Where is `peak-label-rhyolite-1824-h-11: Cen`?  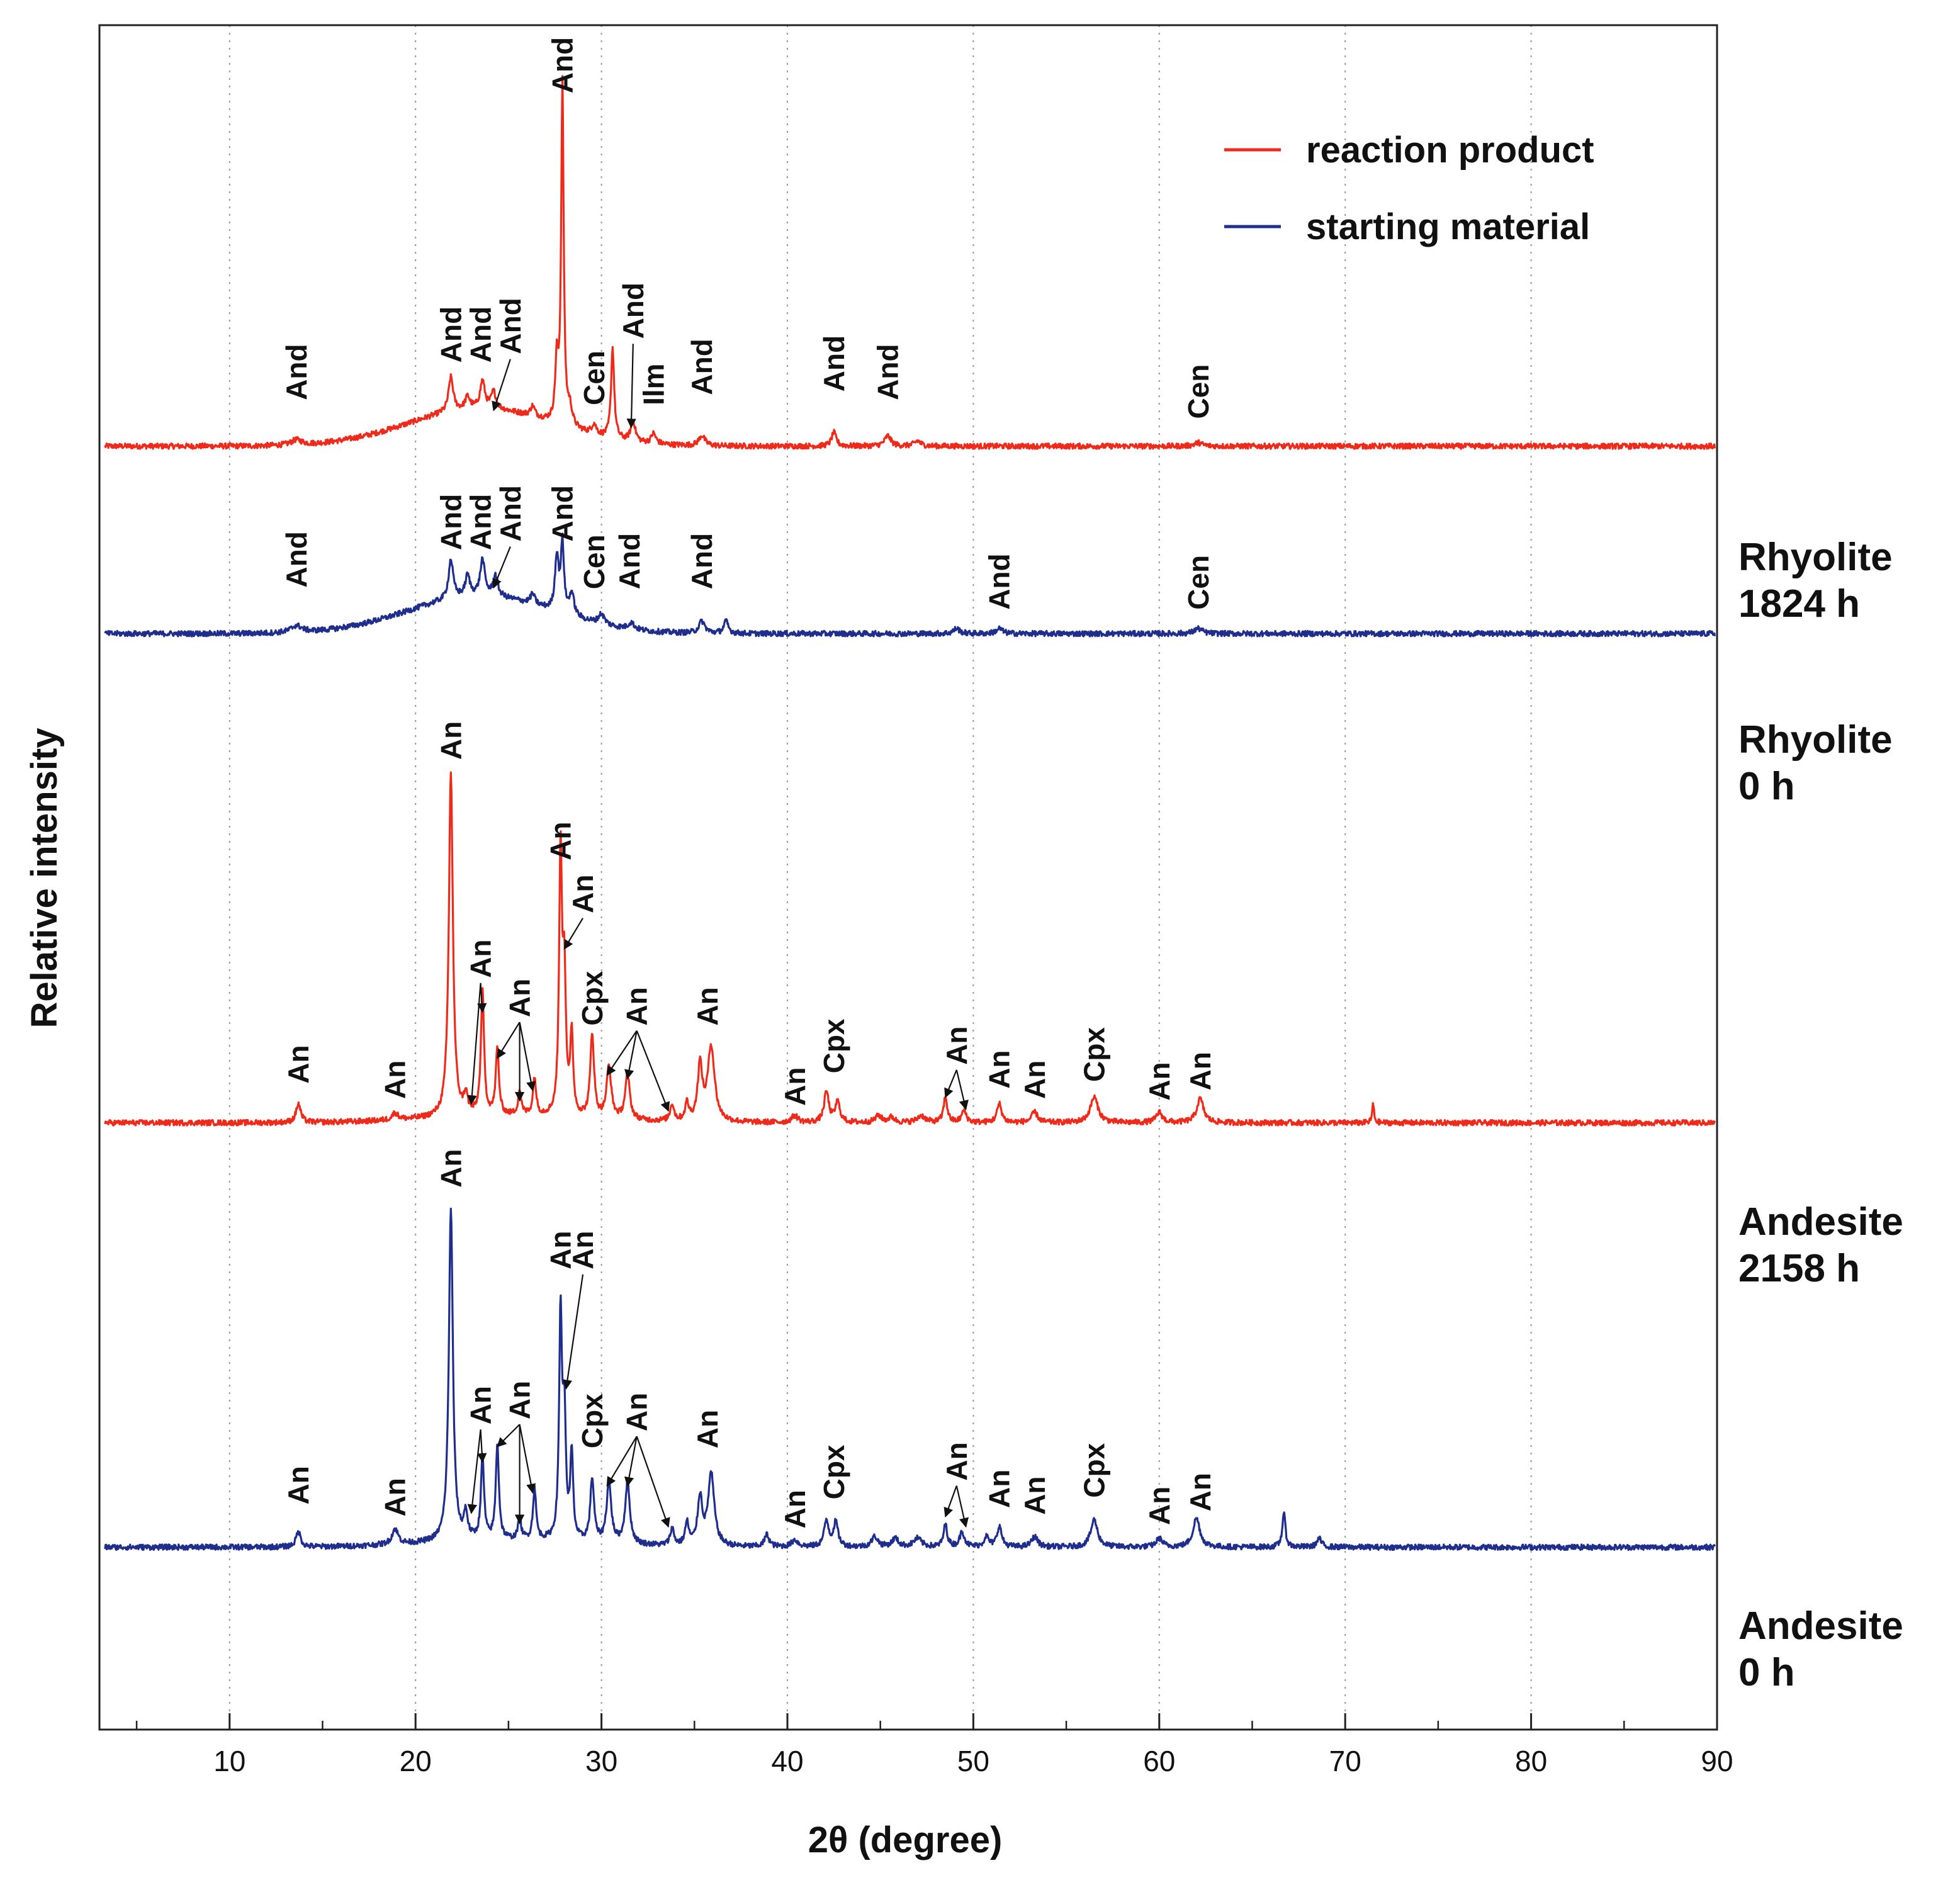 peak-label-rhyolite-1824-h-11: Cen is located at coordinates (1198, 391).